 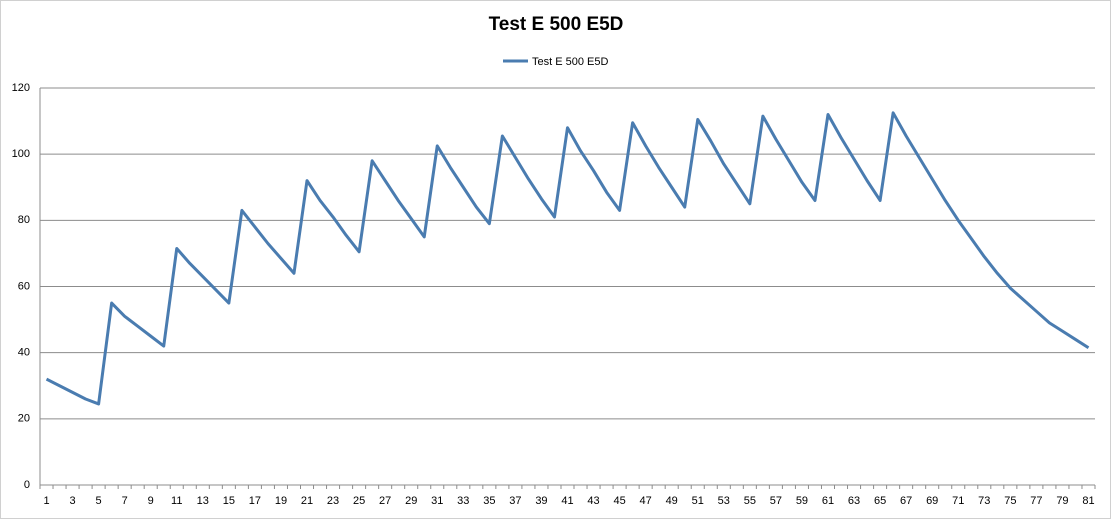 What do you see at coordinates (570, 62) in the screenshot?
I see `legend-label: Test E 500 E5D` at bounding box center [570, 62].